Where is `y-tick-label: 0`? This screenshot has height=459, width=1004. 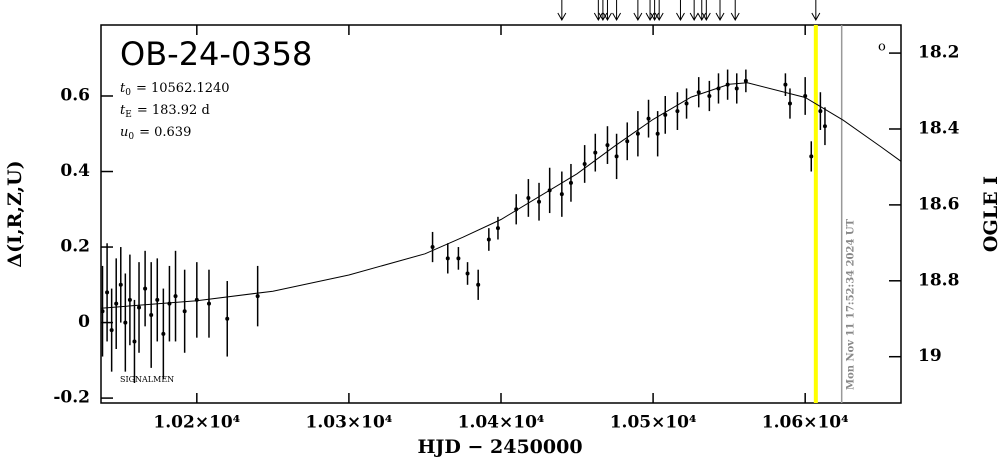
y-tick-label: 0 is located at coordinates (84, 322).